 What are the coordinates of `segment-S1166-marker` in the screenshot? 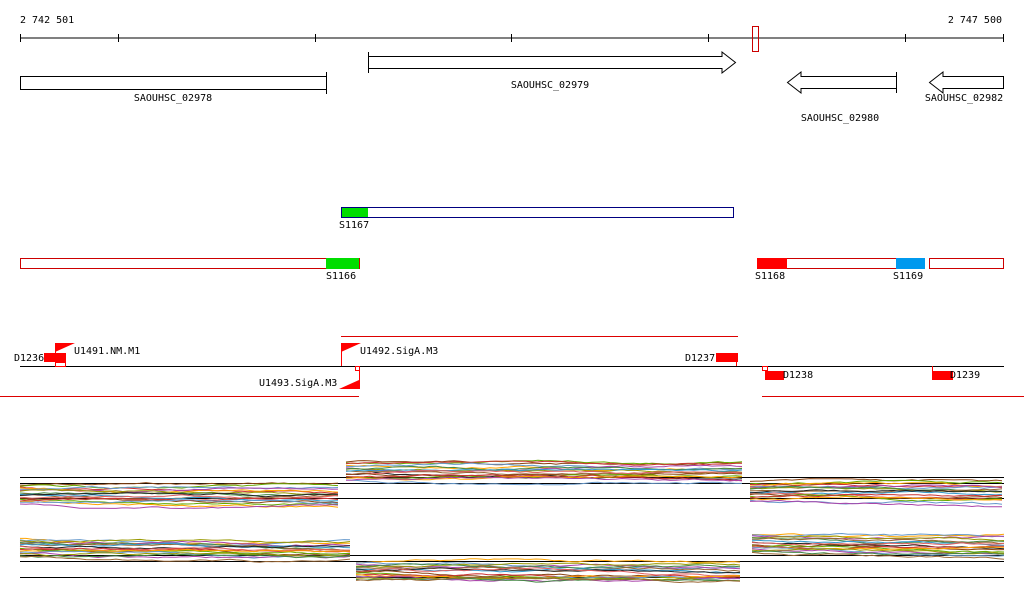 It's located at (342, 263).